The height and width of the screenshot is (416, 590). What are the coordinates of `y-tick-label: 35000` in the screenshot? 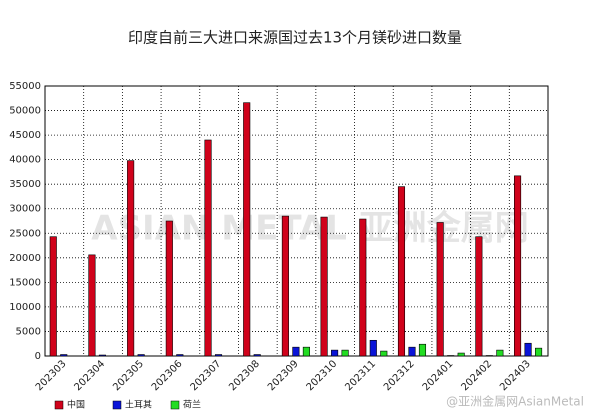 It's located at (25, 184).